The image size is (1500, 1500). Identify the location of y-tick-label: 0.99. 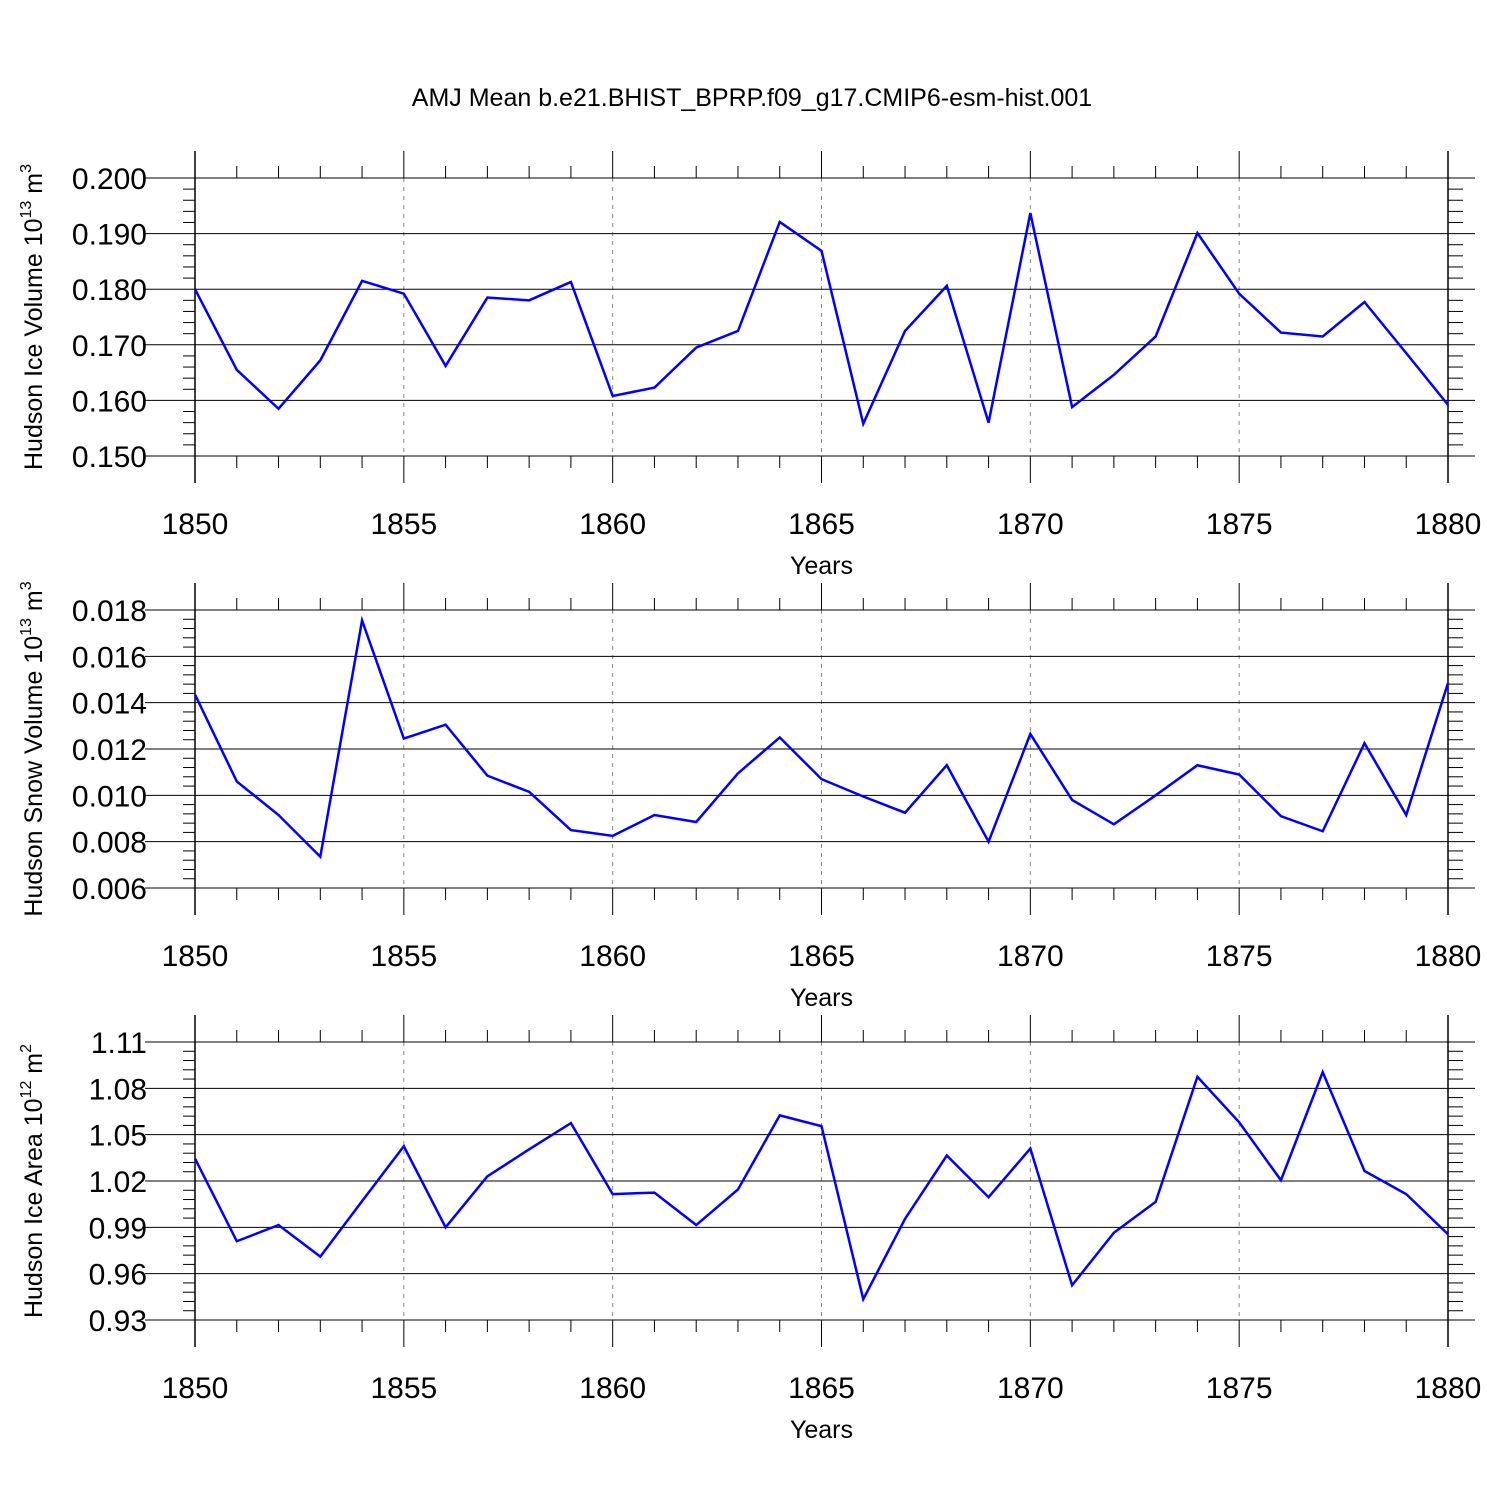
(118, 1228).